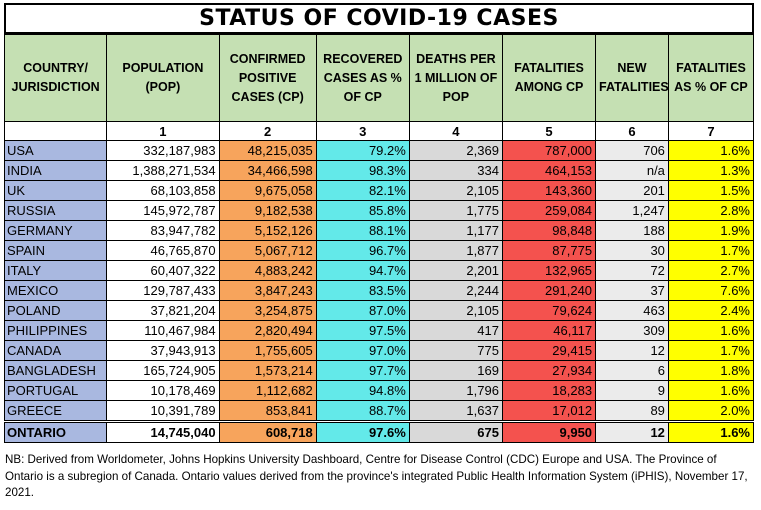 This screenshot has width=761, height=510. What do you see at coordinates (163, 431) in the screenshot?
I see `total-population-cell: 14,745,040` at bounding box center [163, 431].